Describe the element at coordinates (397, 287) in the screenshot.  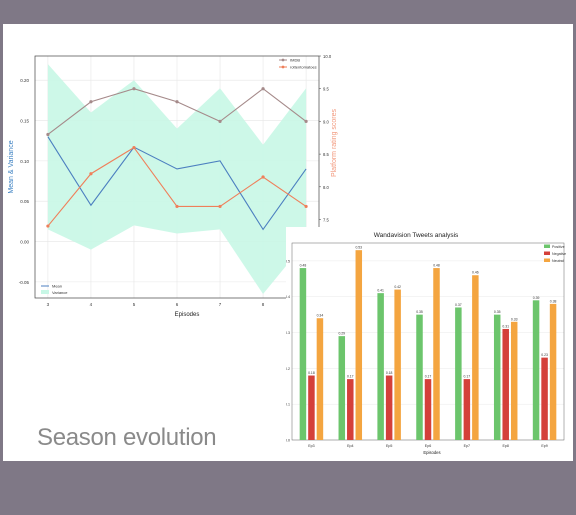
I see `data-label: 0.42` at that location.